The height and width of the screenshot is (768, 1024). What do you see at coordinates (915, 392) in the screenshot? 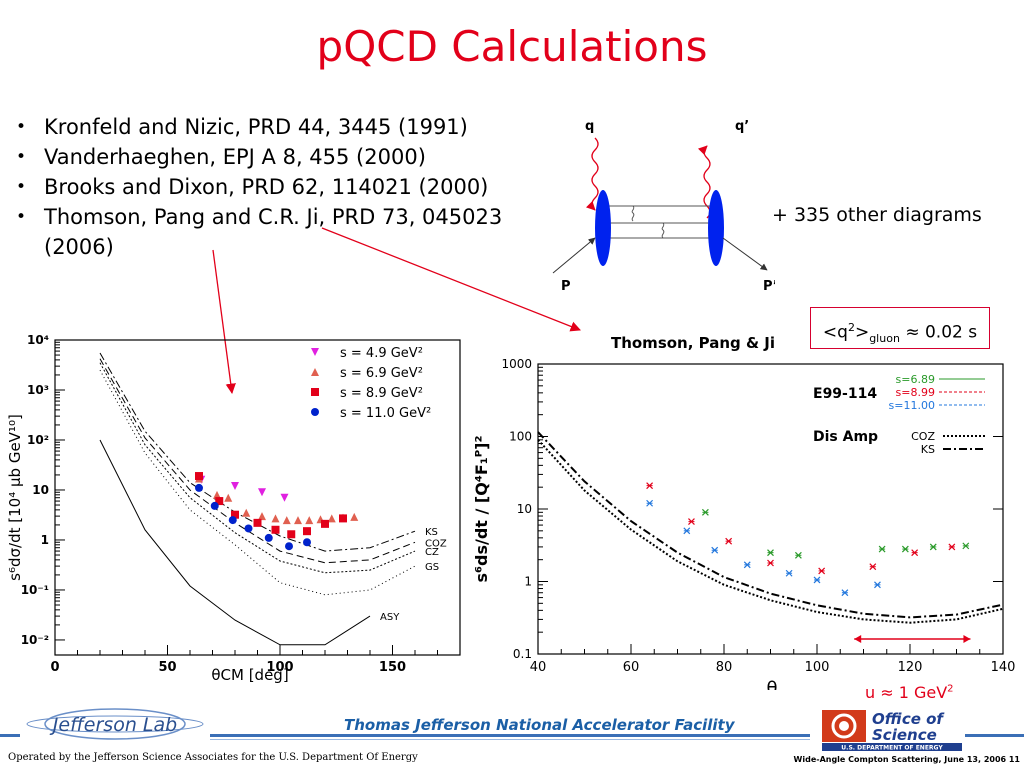
I see `legend-entry: s=8.99` at bounding box center [915, 392].